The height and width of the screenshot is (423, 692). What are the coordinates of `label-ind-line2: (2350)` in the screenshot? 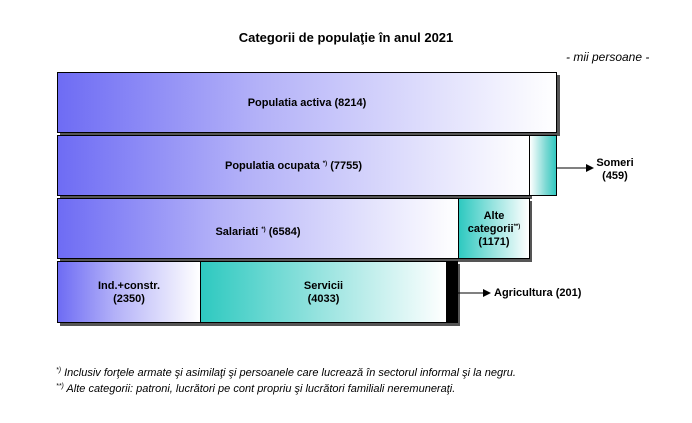 It's located at (129, 299).